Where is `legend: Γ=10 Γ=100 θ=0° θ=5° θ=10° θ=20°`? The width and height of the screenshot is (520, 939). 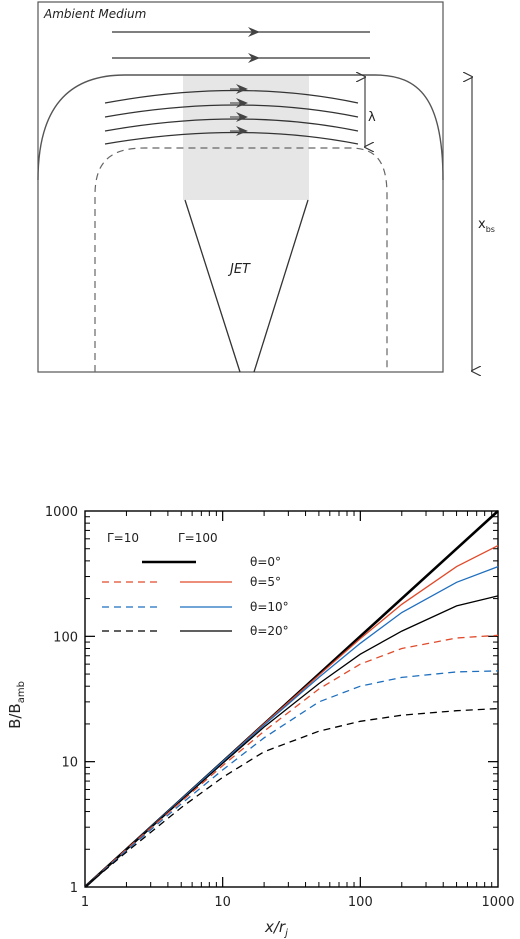
legend: Γ=10 Γ=100 θ=0° θ=5° θ=10° θ=20° is located at coordinates (195, 584).